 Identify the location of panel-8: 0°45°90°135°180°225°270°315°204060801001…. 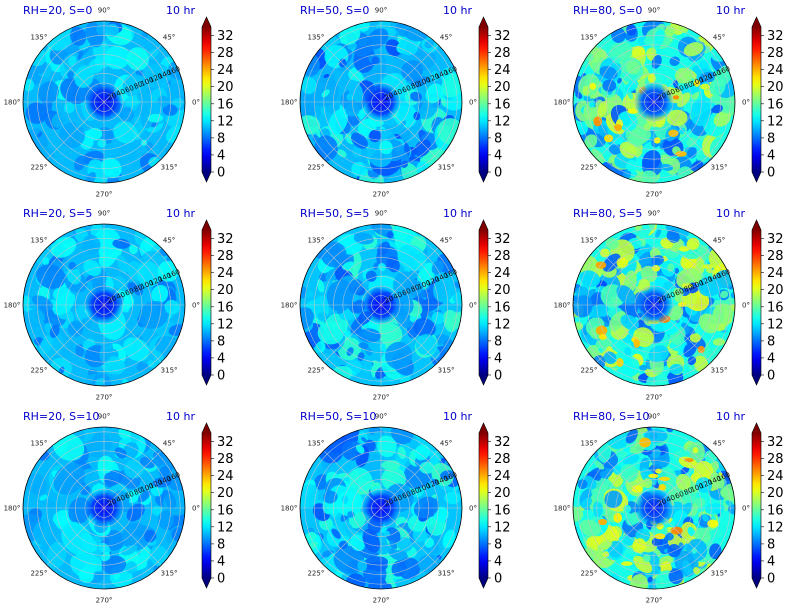
(396, 507).